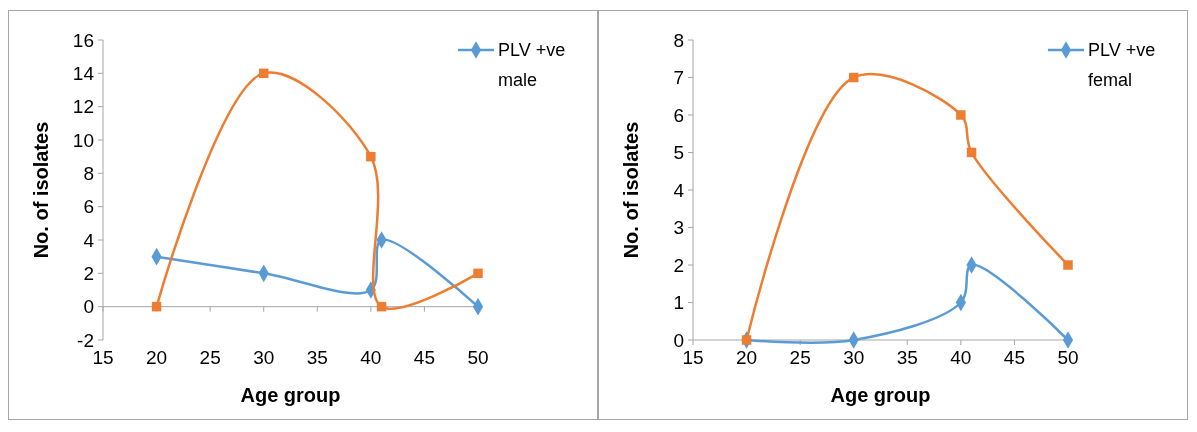 Image resolution: width=1197 pixels, height=432 pixels. I want to click on y-tick-label: -2, so click(85, 340).